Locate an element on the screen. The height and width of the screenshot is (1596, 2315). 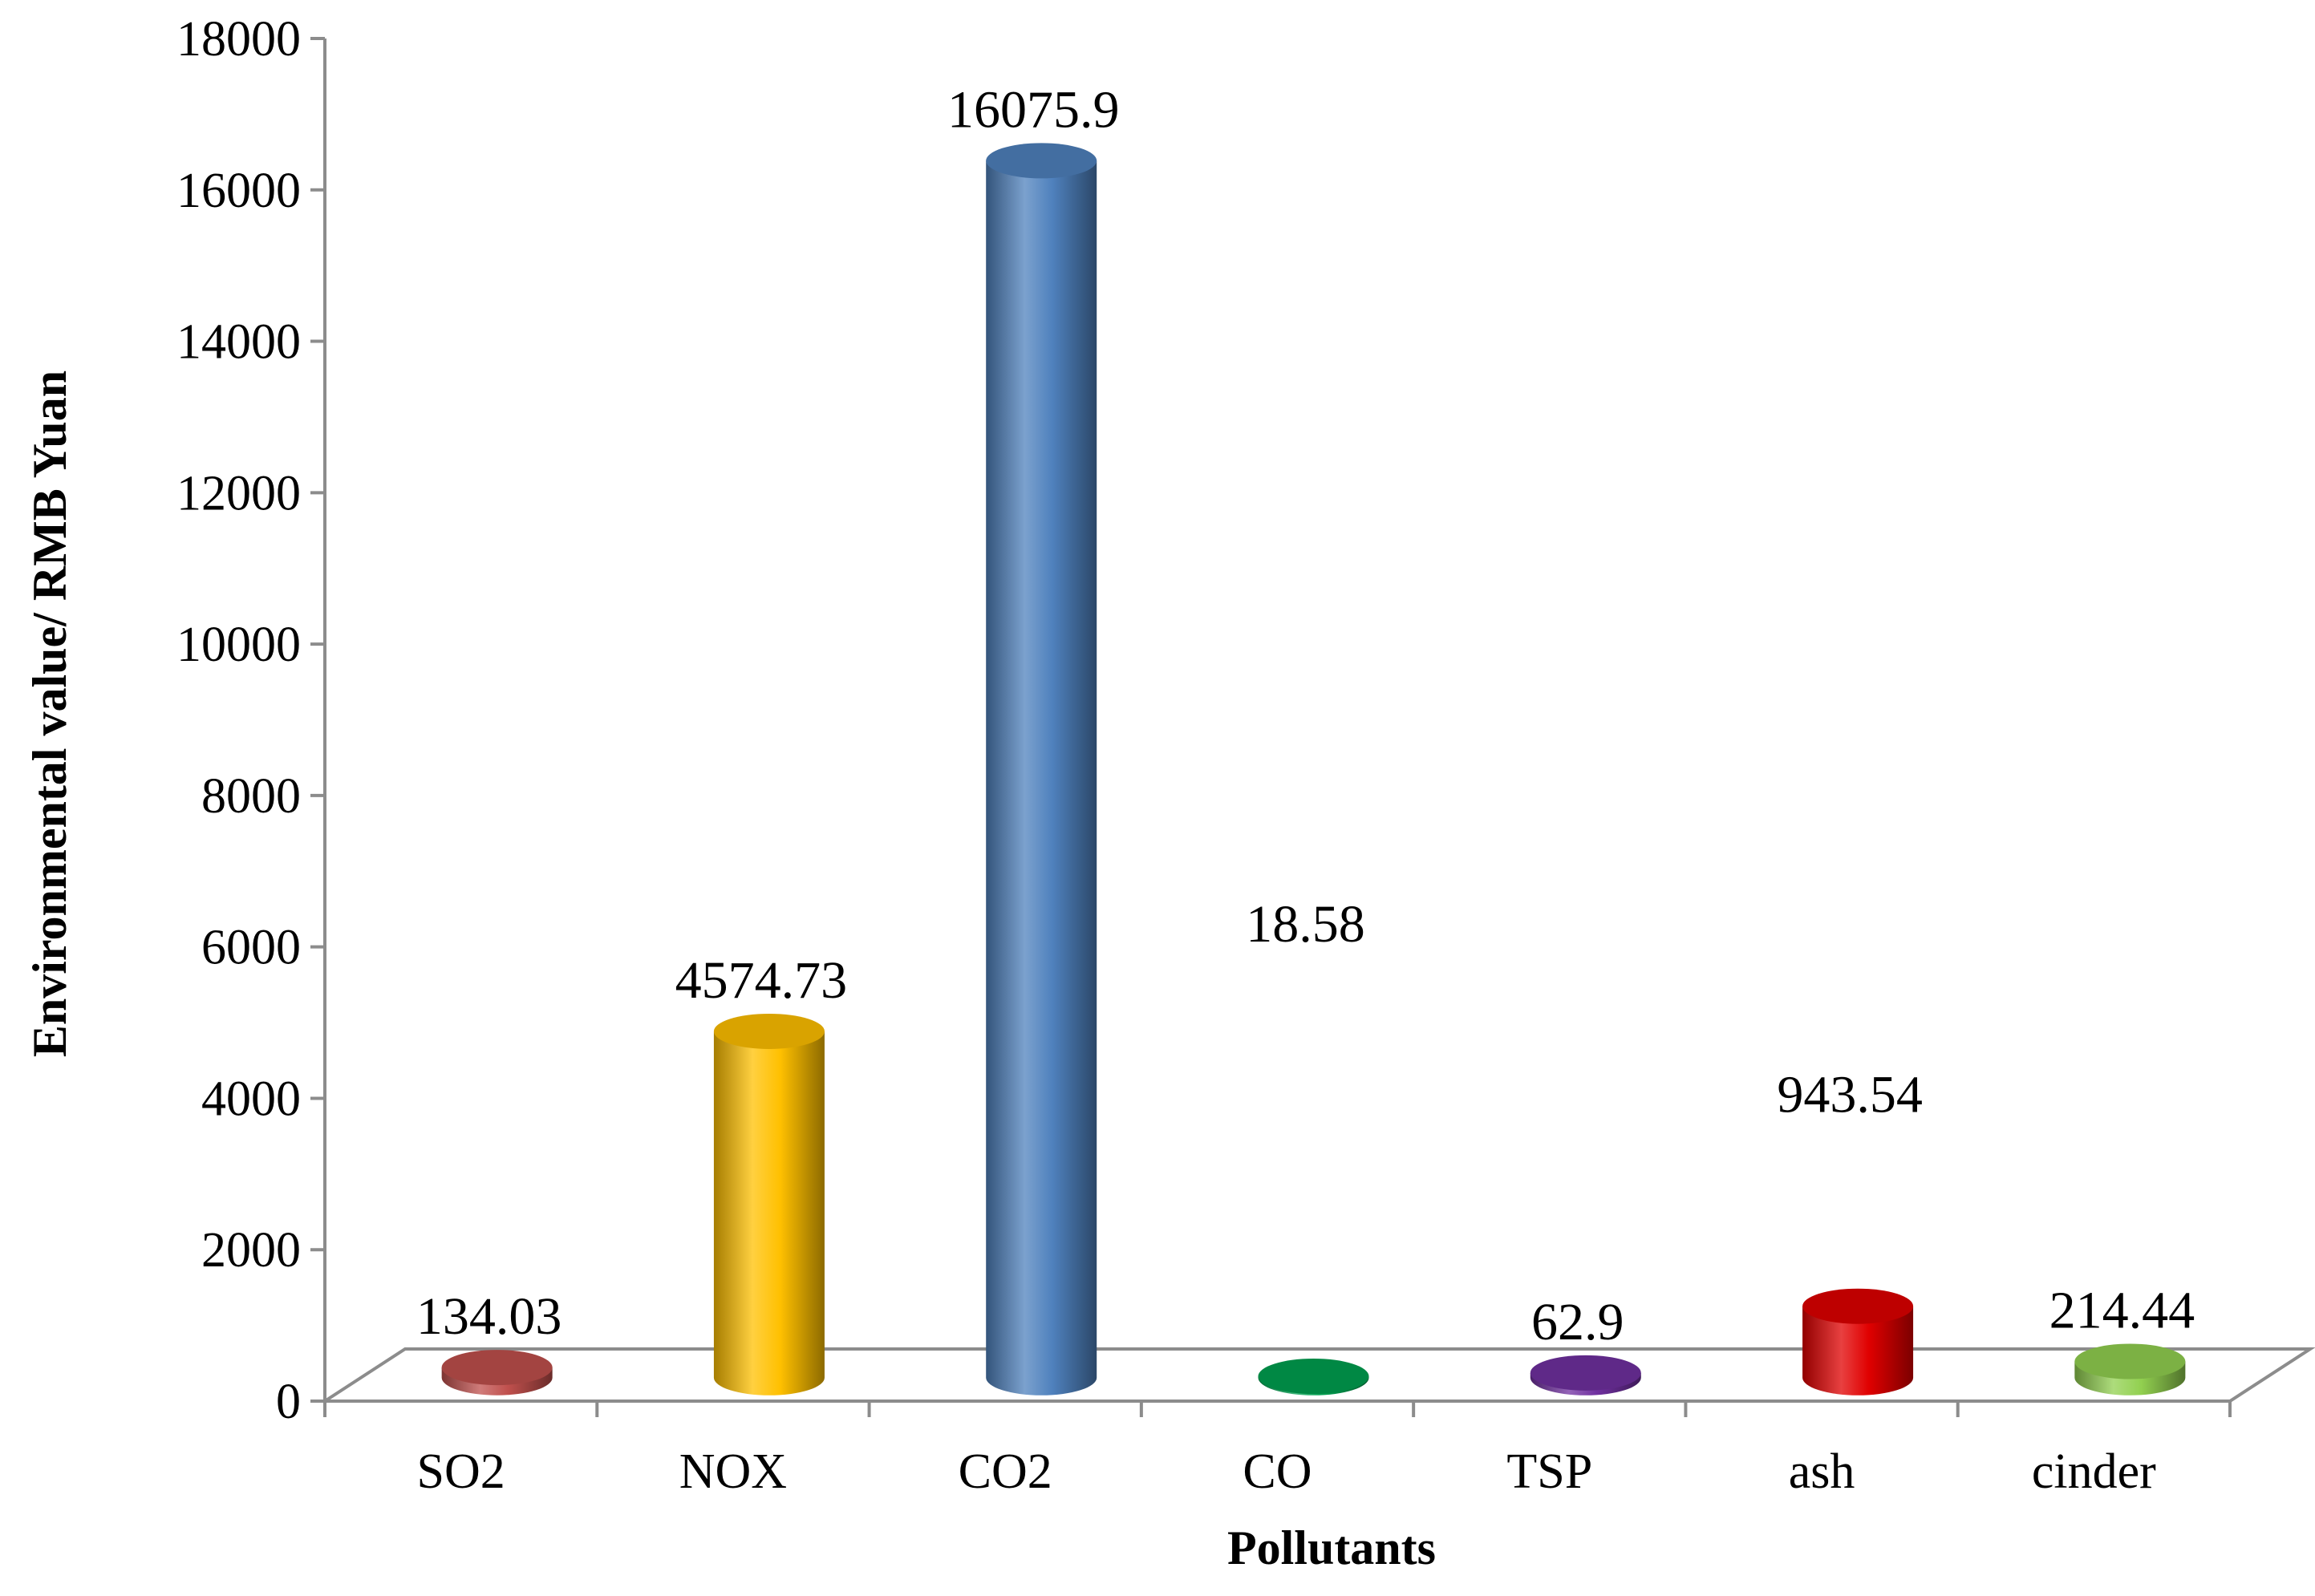
y-tick-label-2000: 2000 is located at coordinates (251, 1250).